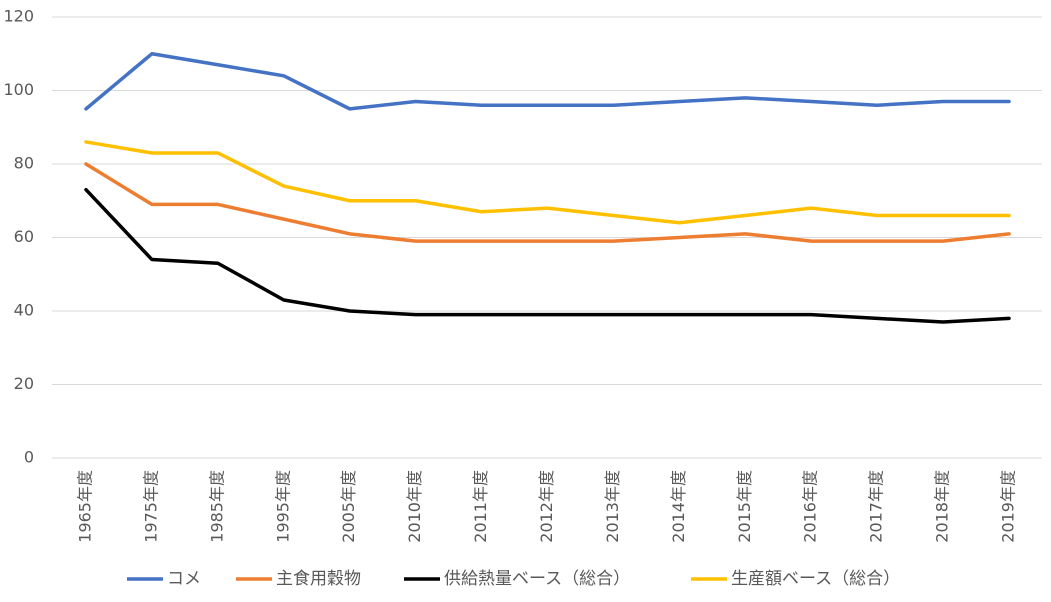  I want to click on y-axis-ticks: 0 20 40 60 80 100 120, so click(18, 237).